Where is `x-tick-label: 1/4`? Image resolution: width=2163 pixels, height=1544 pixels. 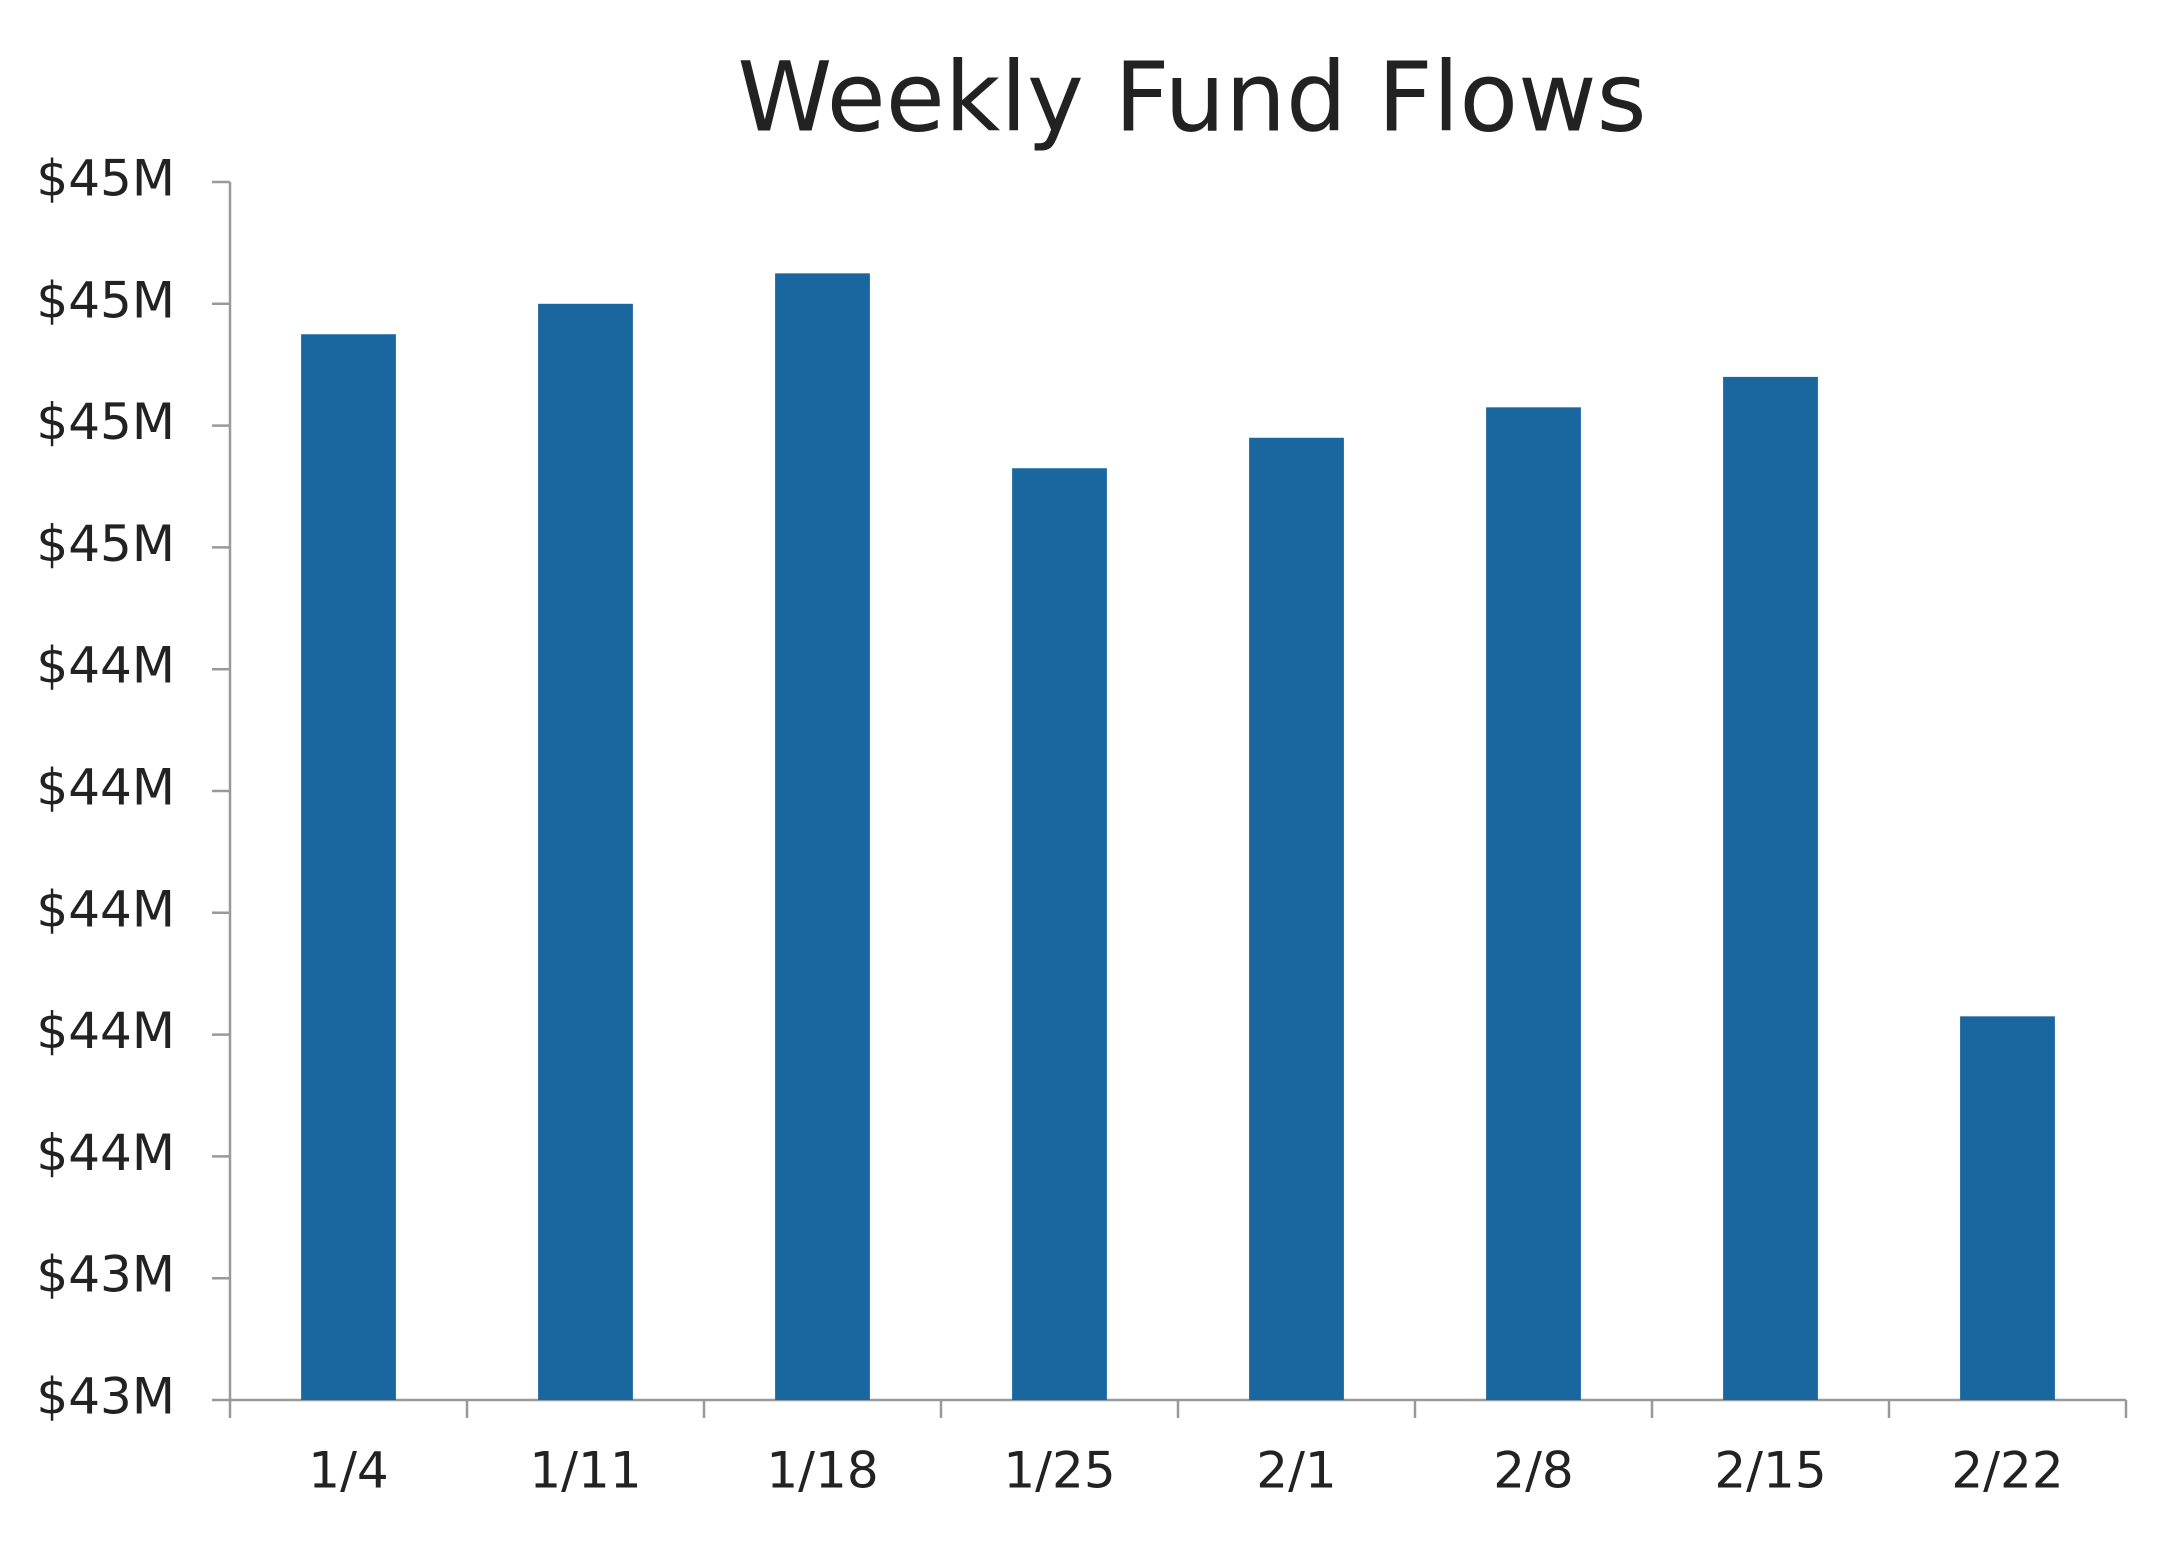
x-tick-label: 1/4 is located at coordinates (348, 1471).